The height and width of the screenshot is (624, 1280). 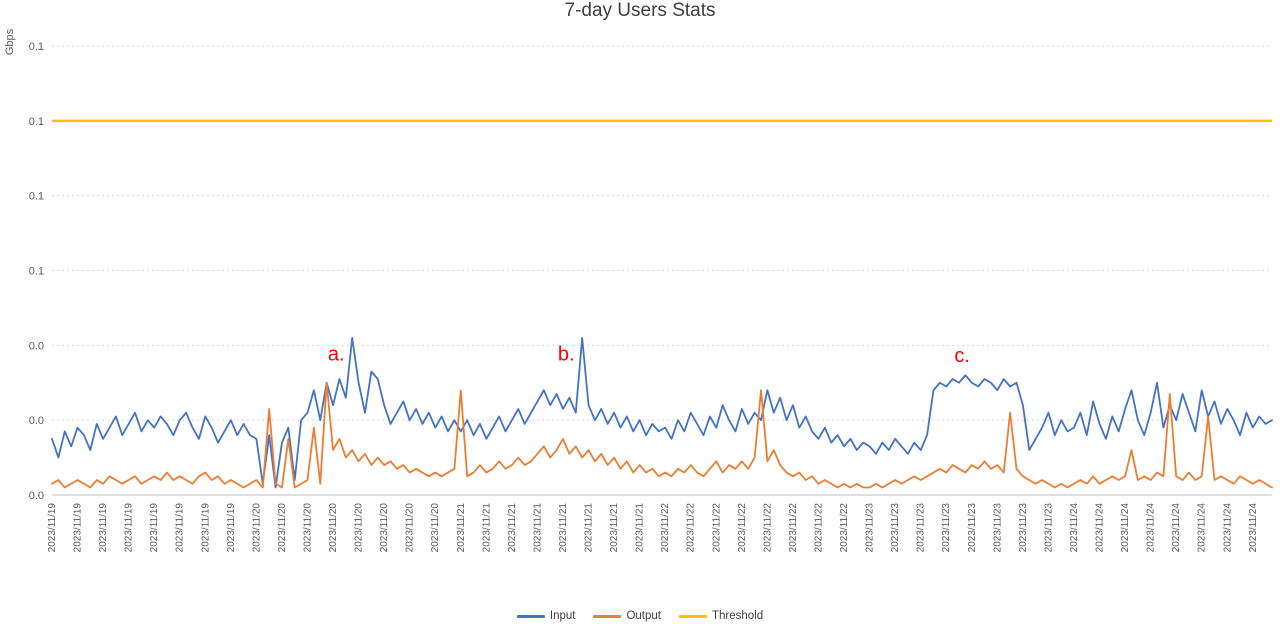 I want to click on svg-text: b., so click(x=566, y=354).